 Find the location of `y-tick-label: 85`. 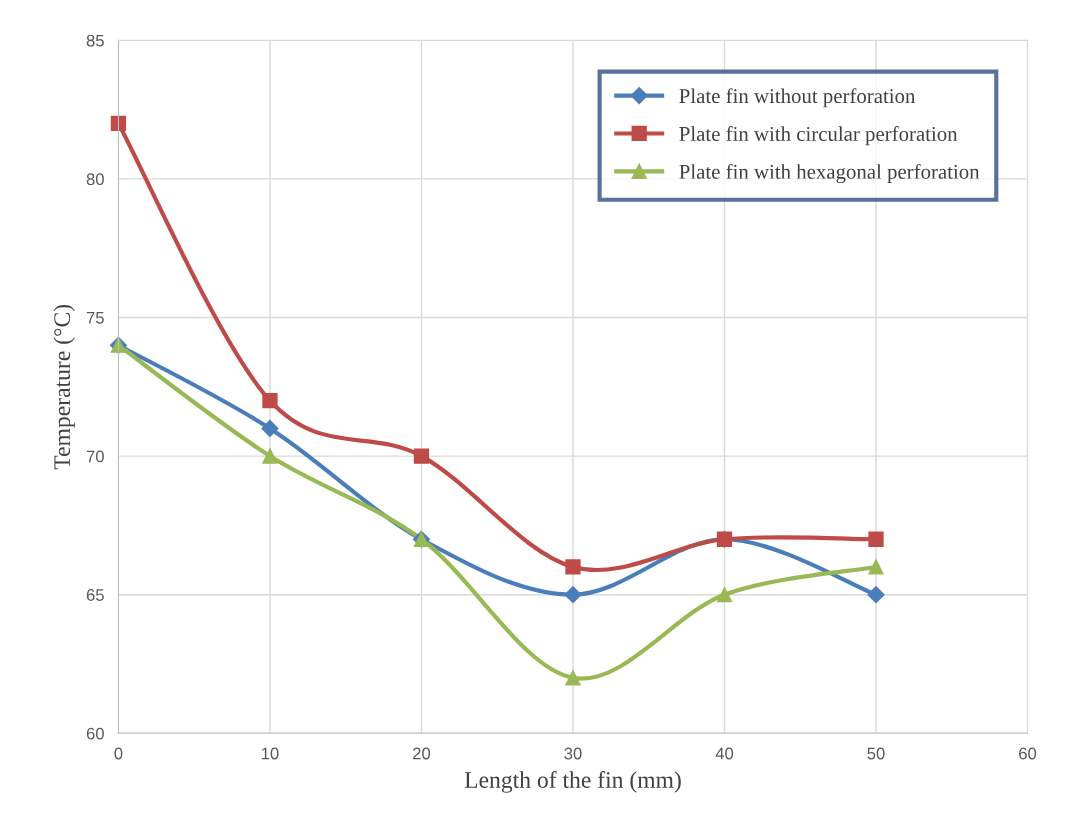

y-tick-label: 85 is located at coordinates (95, 40).